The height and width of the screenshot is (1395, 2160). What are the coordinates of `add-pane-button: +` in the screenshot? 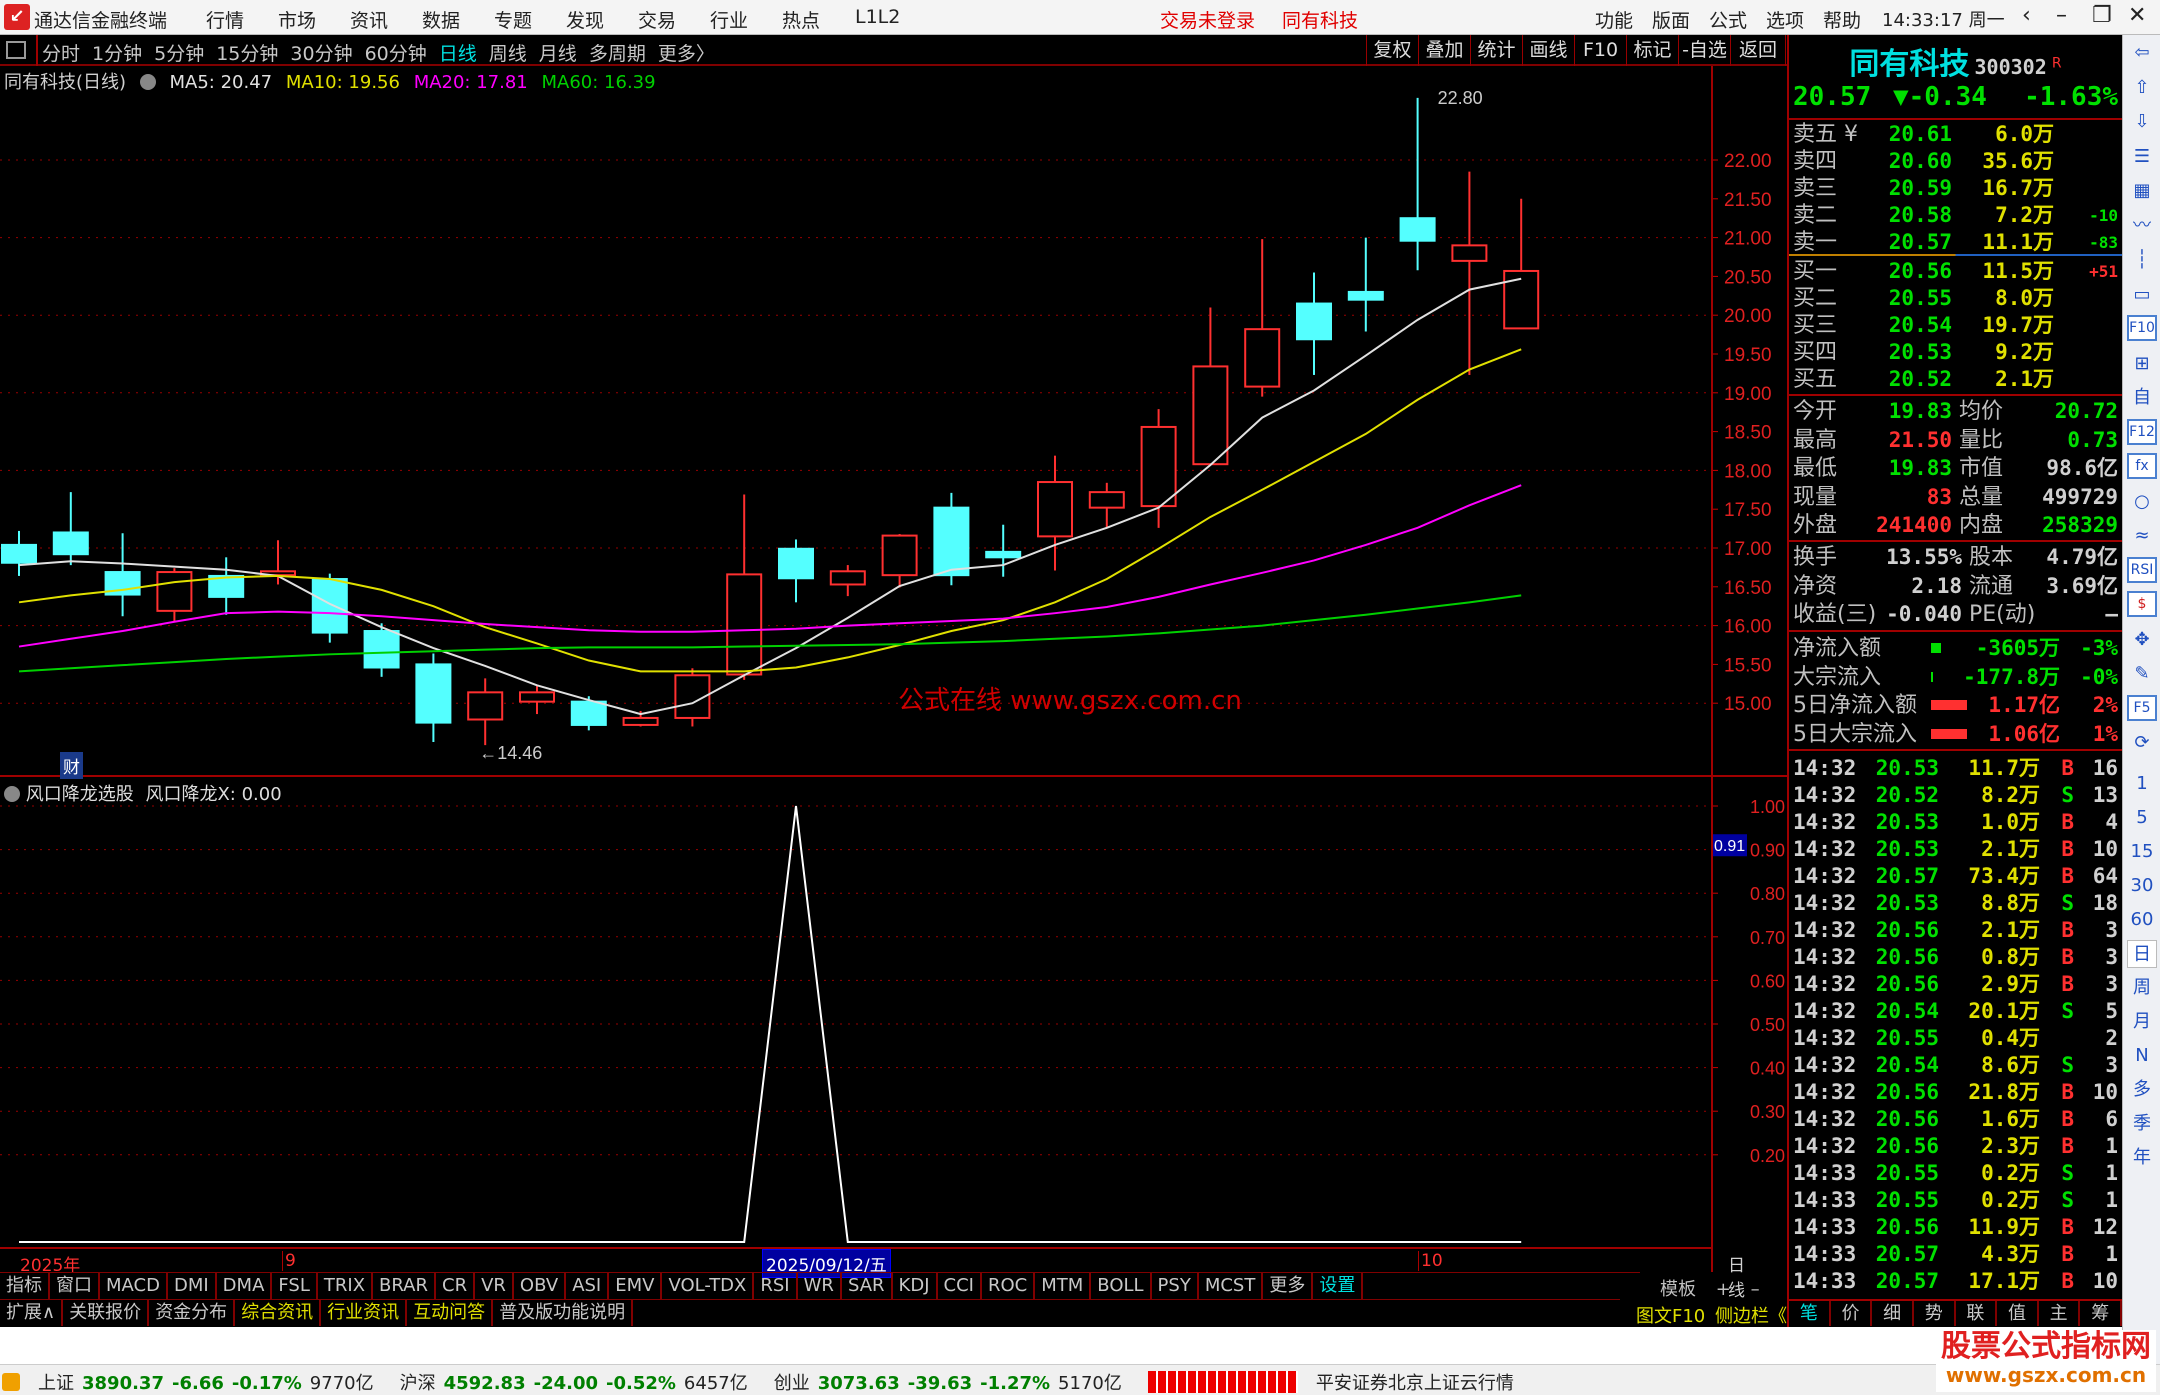 It's located at (1723, 1289).